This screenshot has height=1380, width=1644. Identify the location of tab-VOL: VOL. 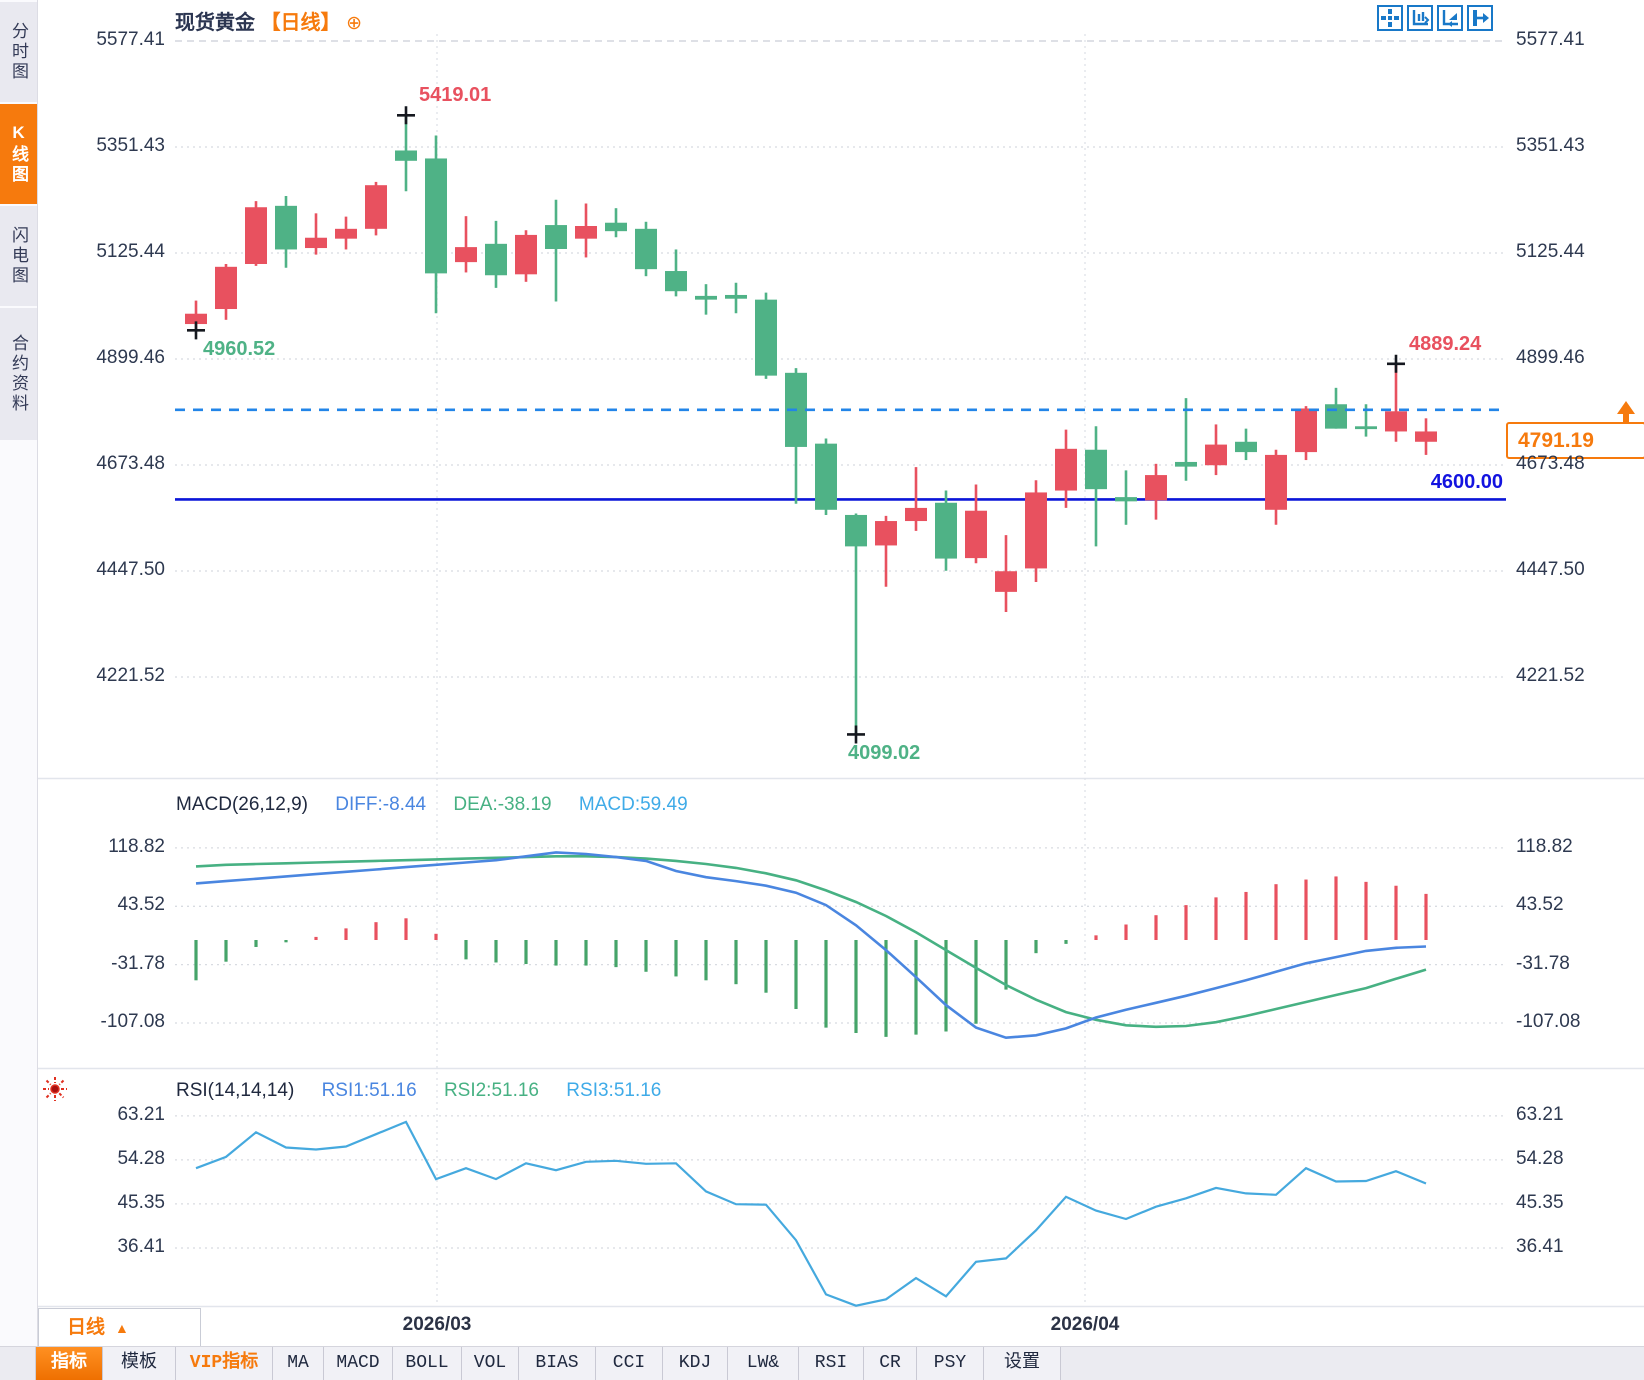
(490, 1363).